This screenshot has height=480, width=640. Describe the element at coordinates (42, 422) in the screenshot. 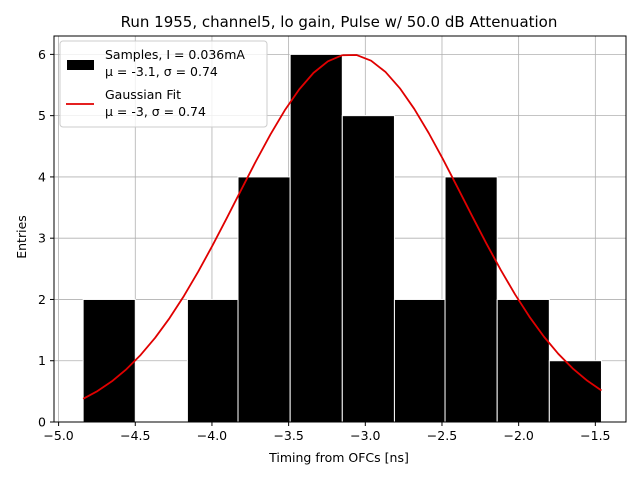

I see `y-tick-label-0: 0` at that location.